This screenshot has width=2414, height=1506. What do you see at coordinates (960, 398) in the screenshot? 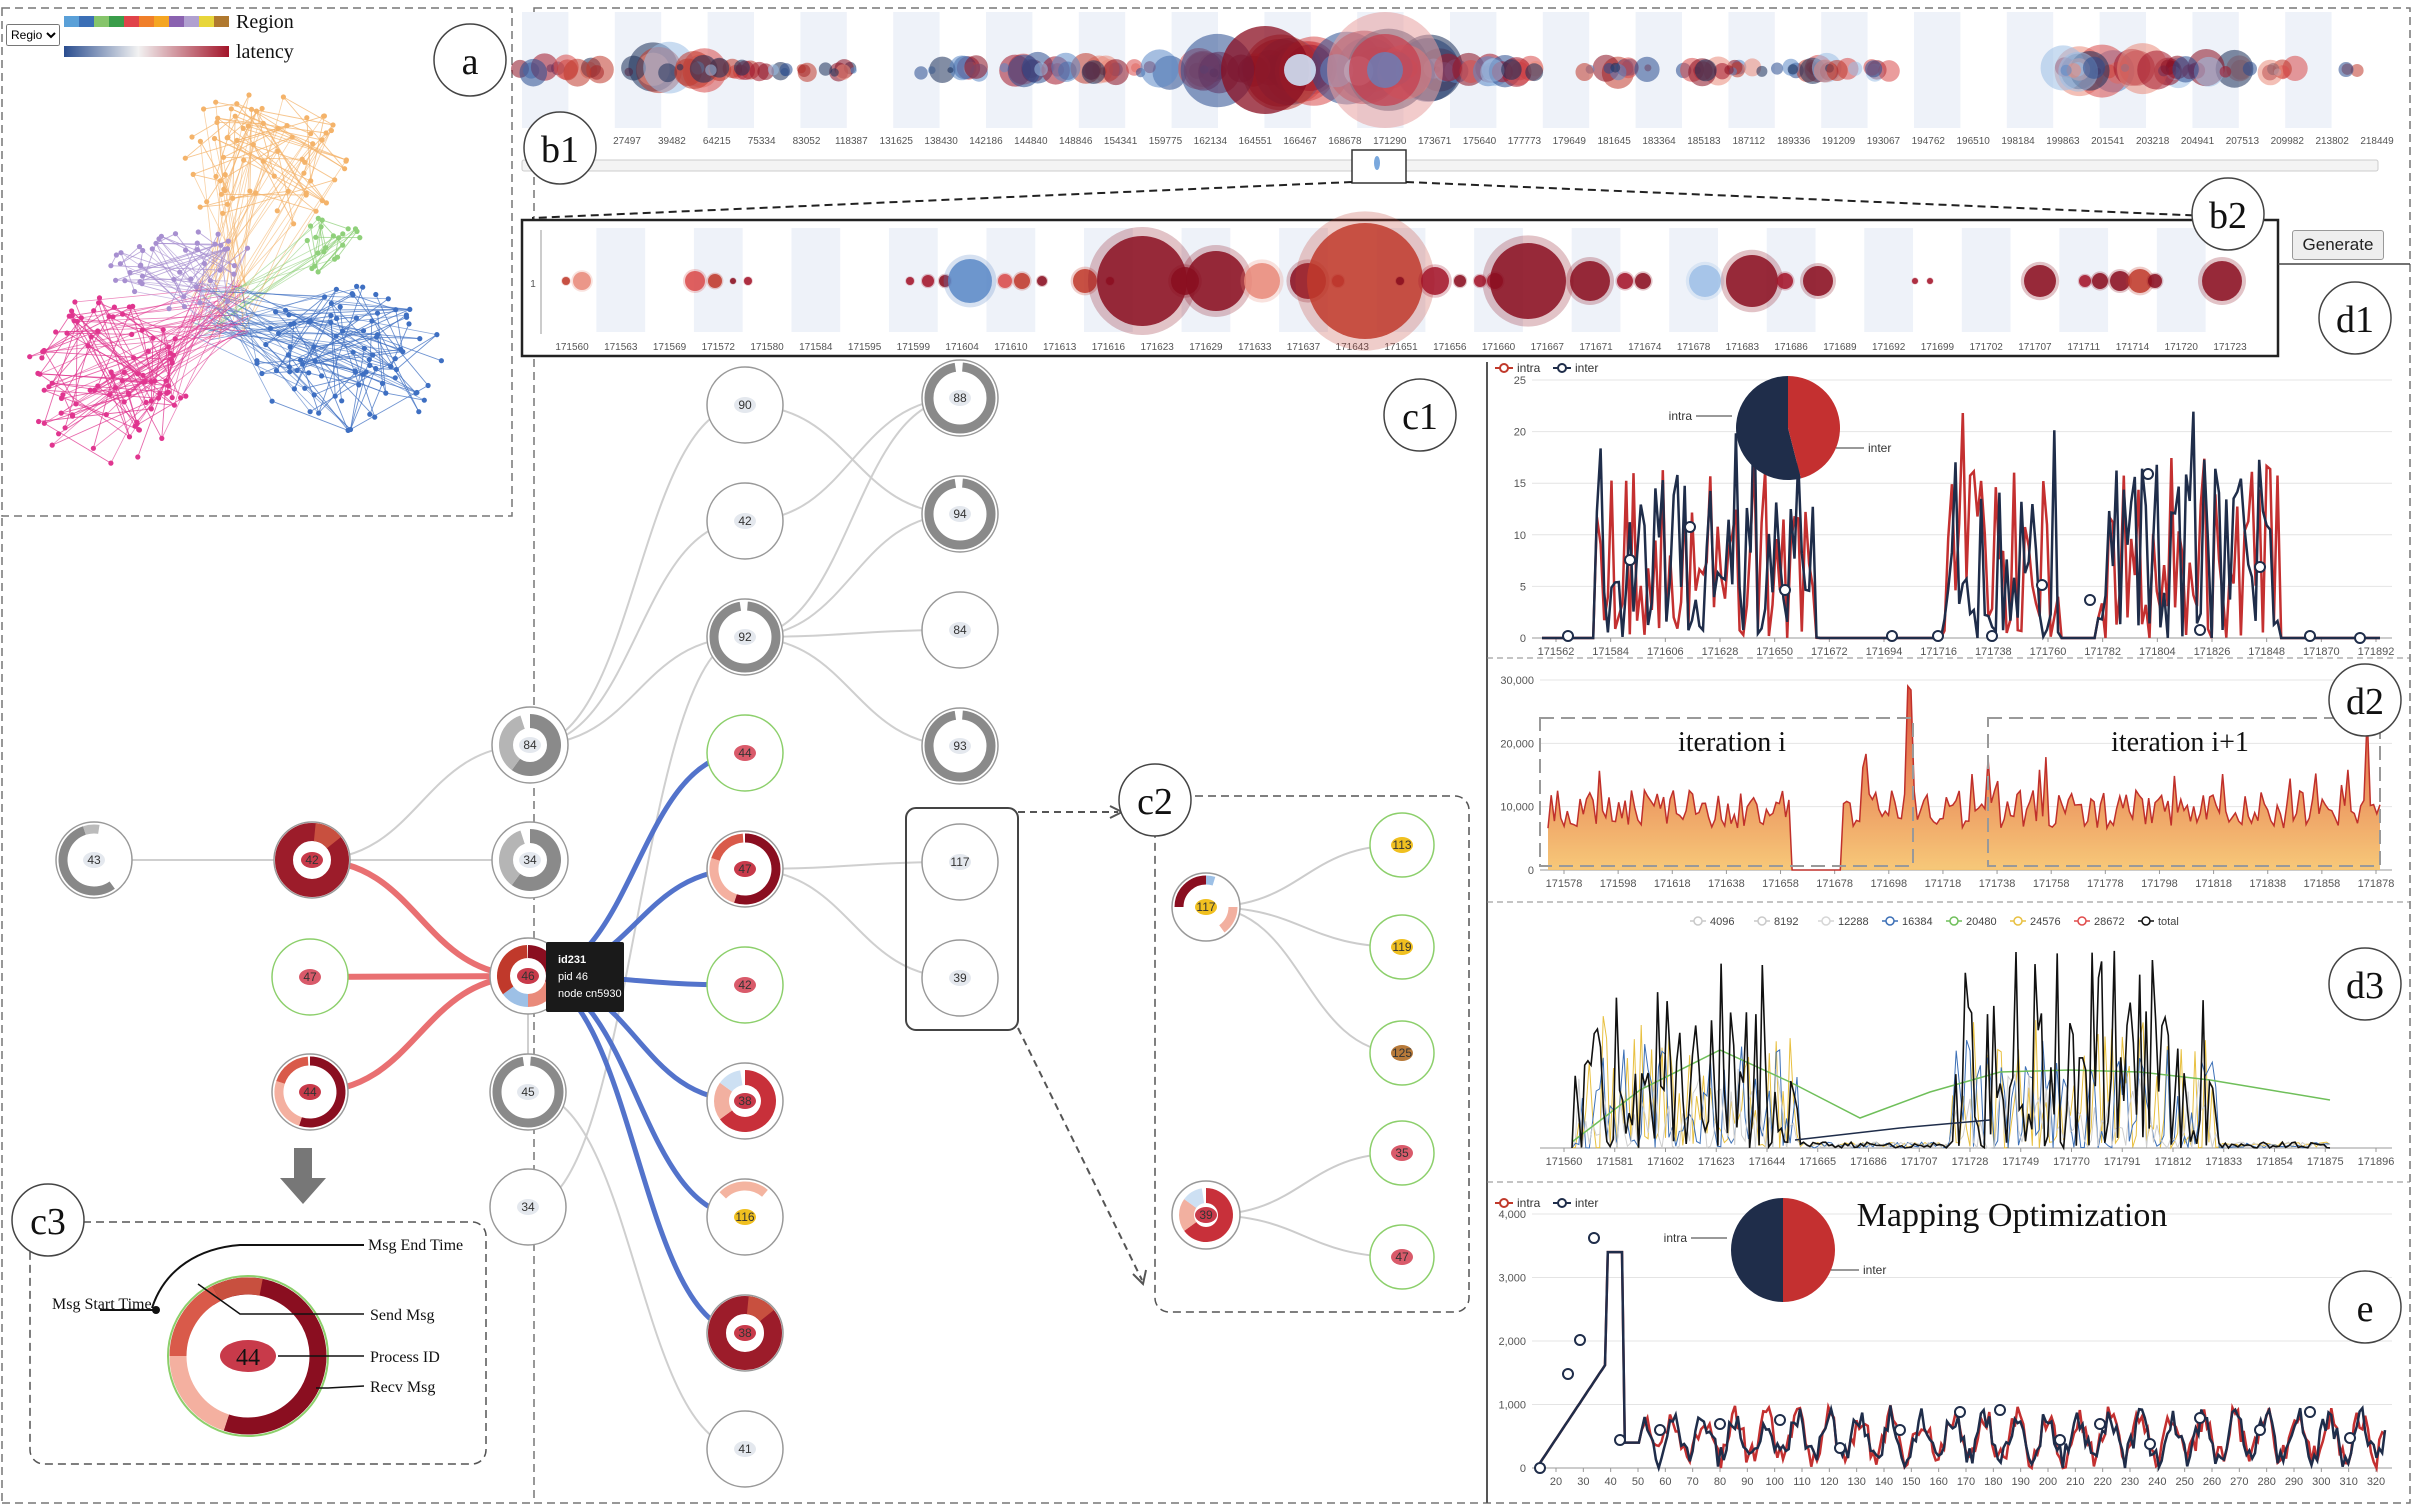
I see `node-label: 88` at bounding box center [960, 398].